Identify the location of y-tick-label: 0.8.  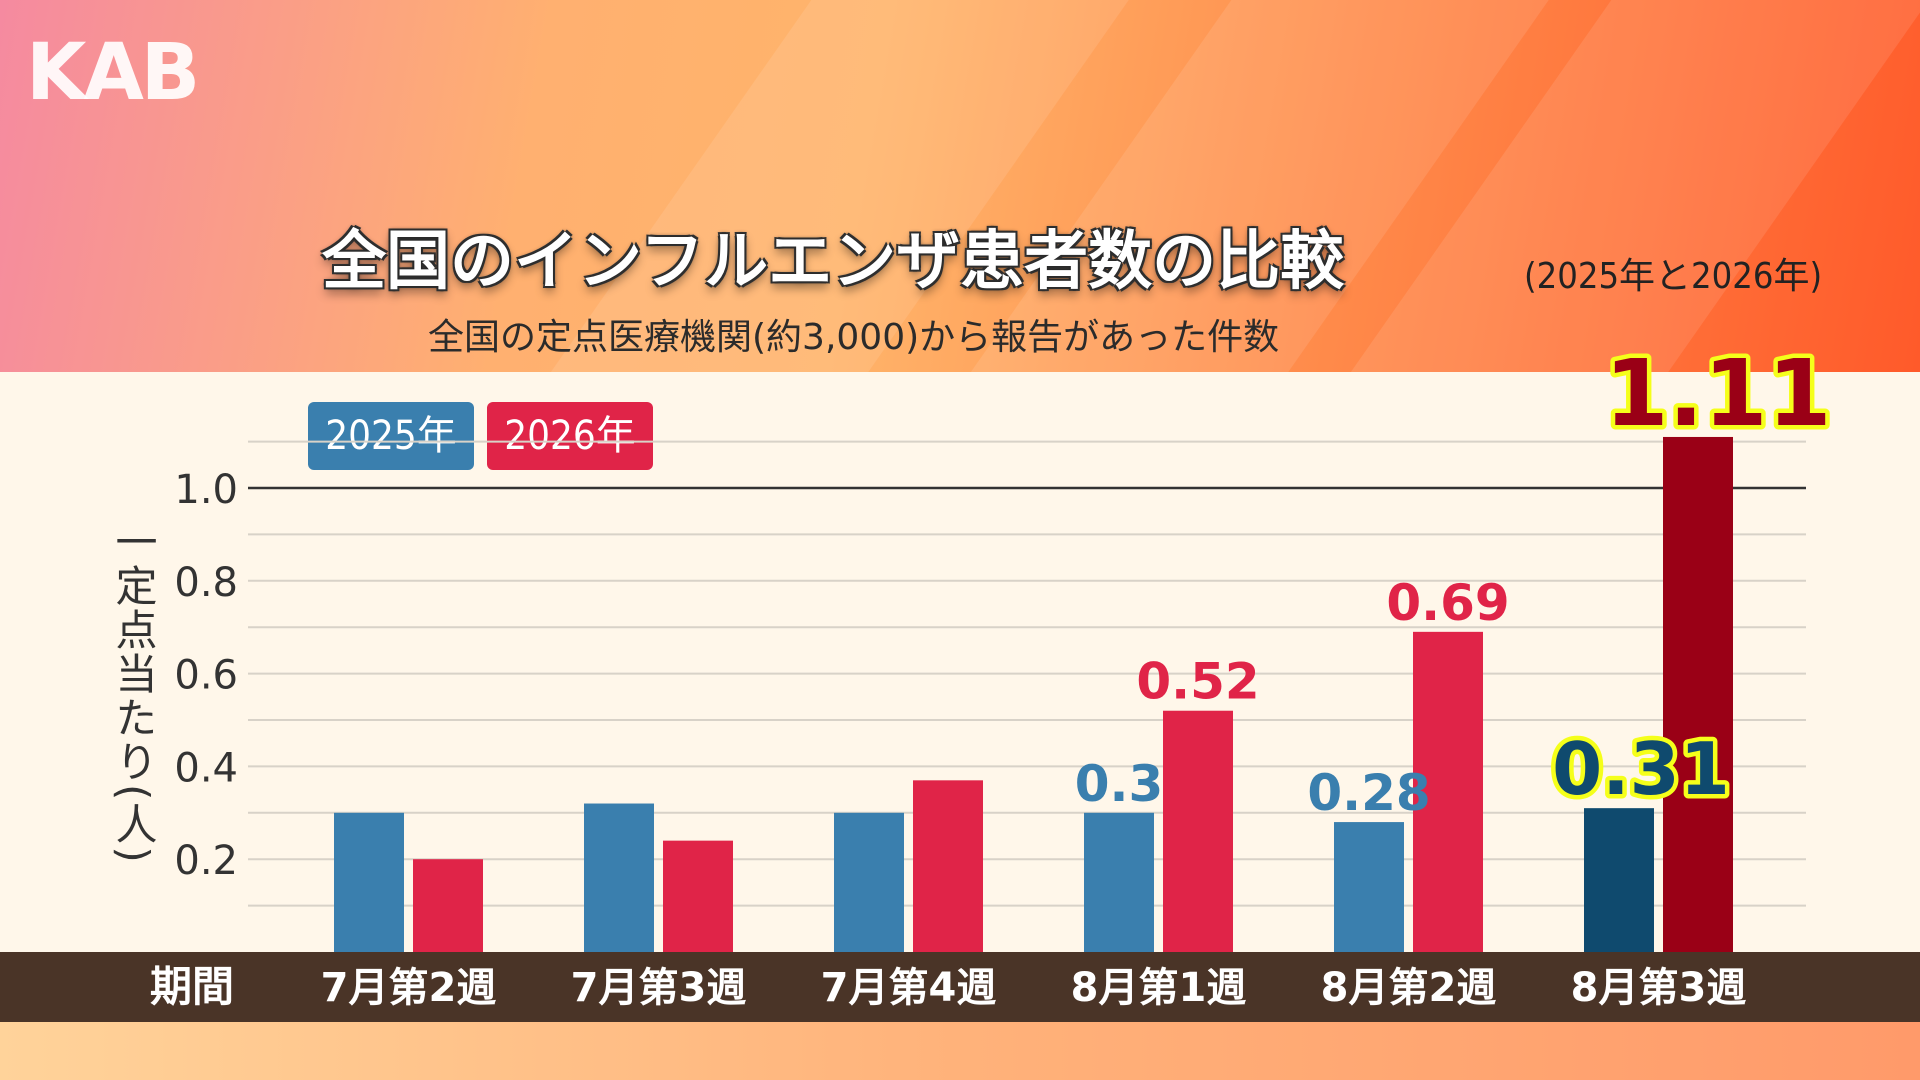
(206, 583).